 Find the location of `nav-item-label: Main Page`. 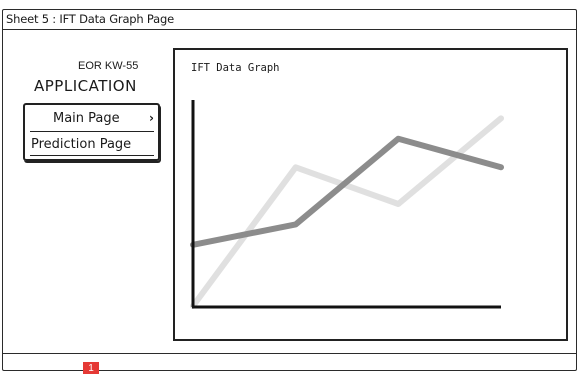

nav-item-label: Main Page is located at coordinates (86, 118).